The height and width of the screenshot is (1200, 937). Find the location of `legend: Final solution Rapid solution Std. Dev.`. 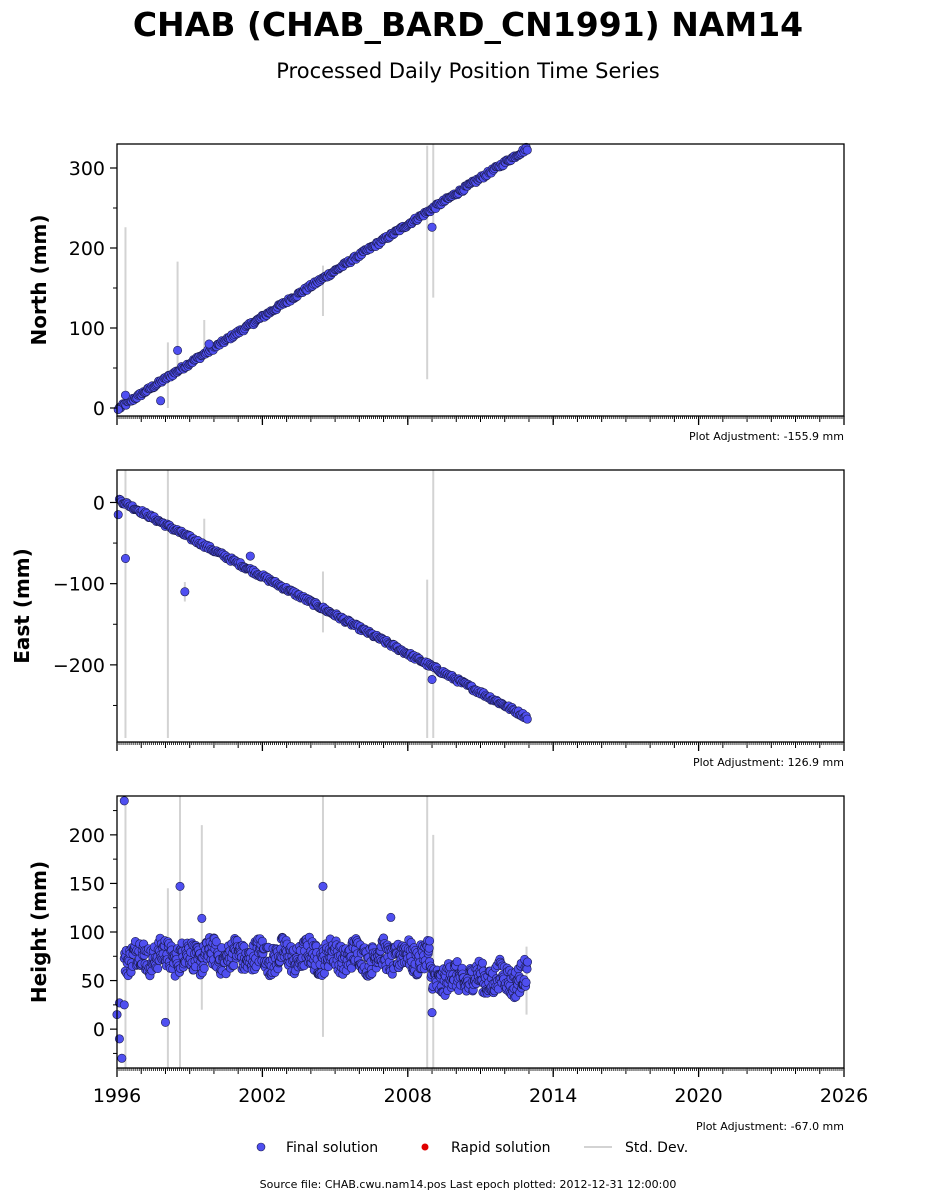

legend: Final solution Rapid solution Std. Dev. is located at coordinates (472, 1148).